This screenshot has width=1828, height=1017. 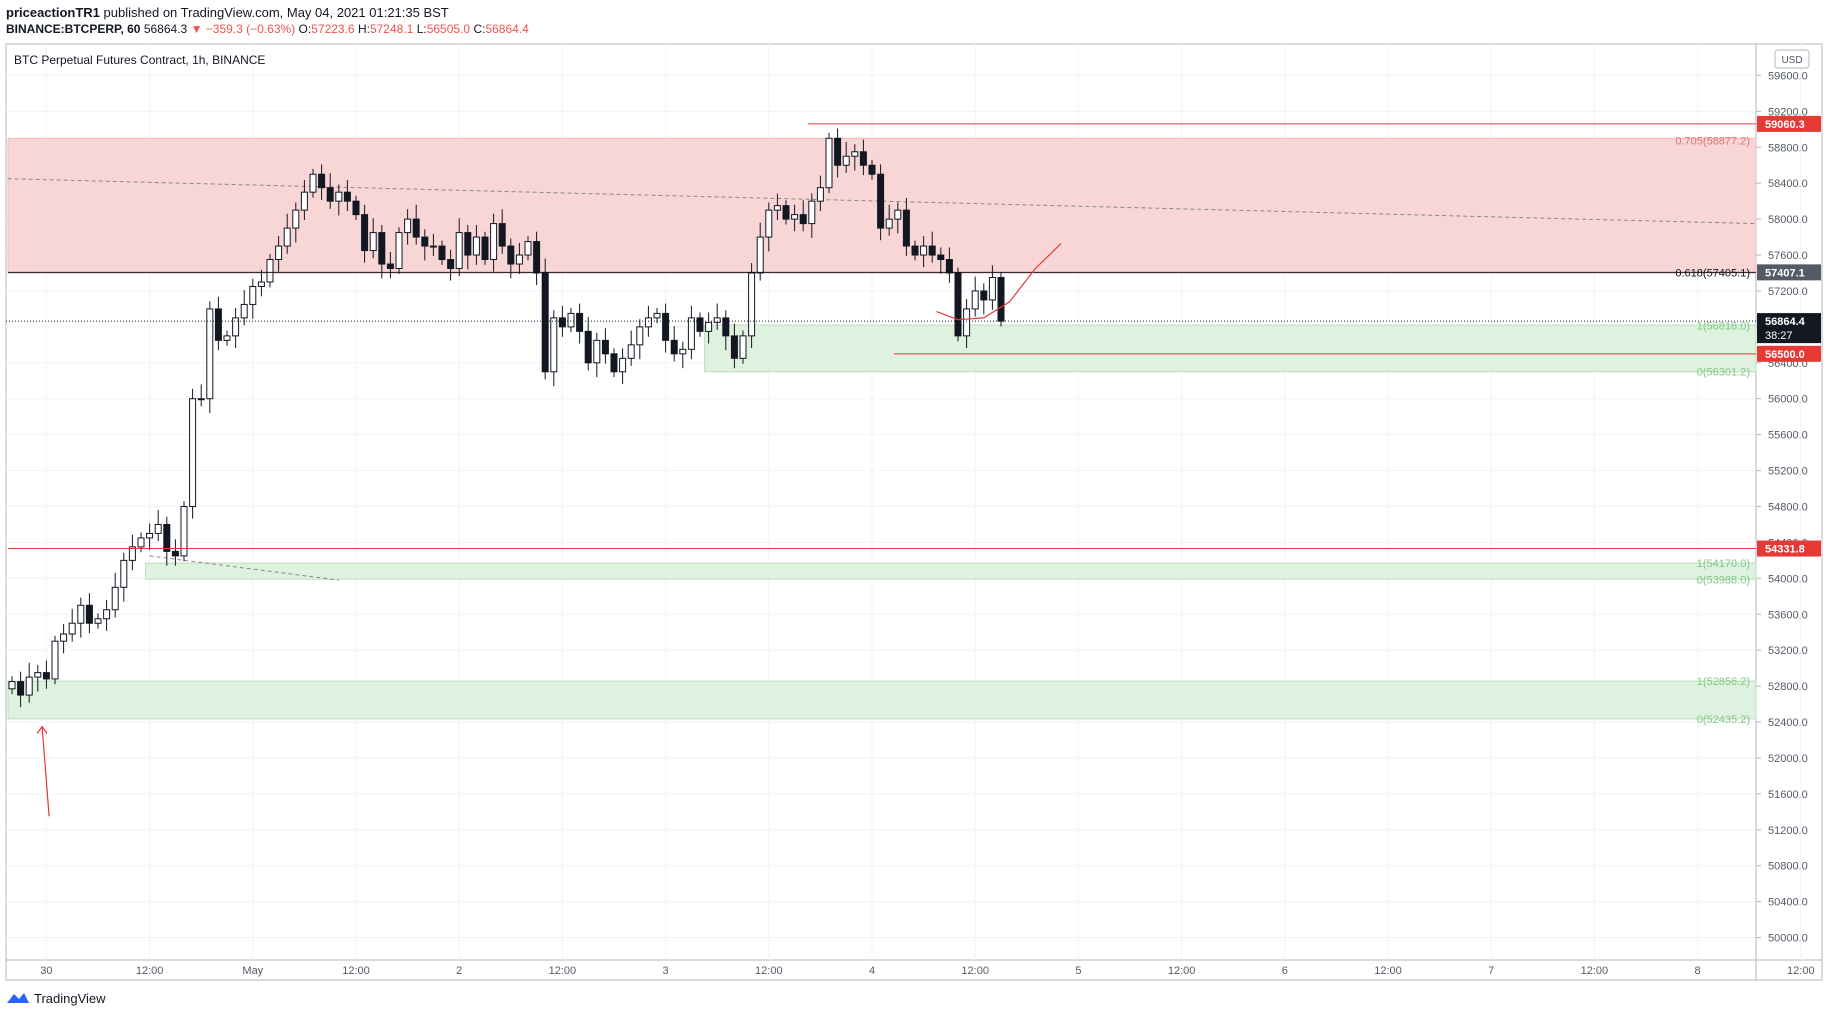 I want to click on y-tick-label: 53600.0, so click(x=1788, y=615).